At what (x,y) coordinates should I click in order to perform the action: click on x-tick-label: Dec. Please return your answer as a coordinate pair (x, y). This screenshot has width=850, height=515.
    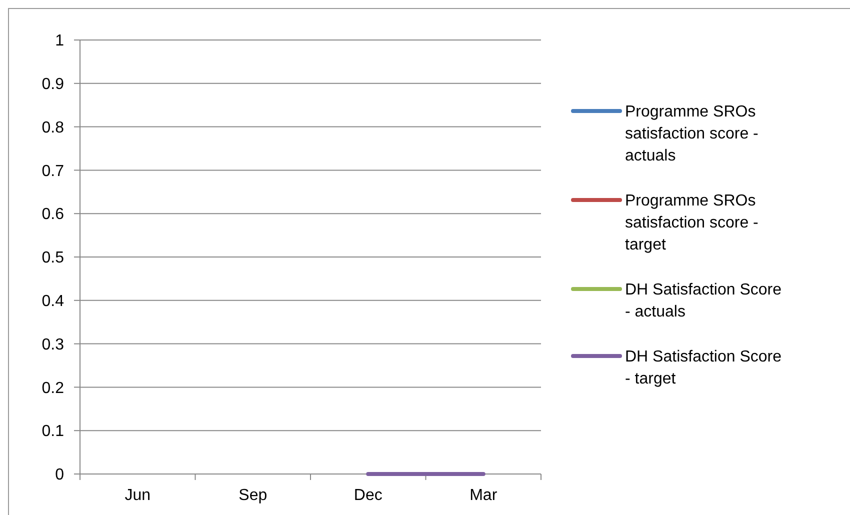
    Looking at the image, I should click on (368, 495).